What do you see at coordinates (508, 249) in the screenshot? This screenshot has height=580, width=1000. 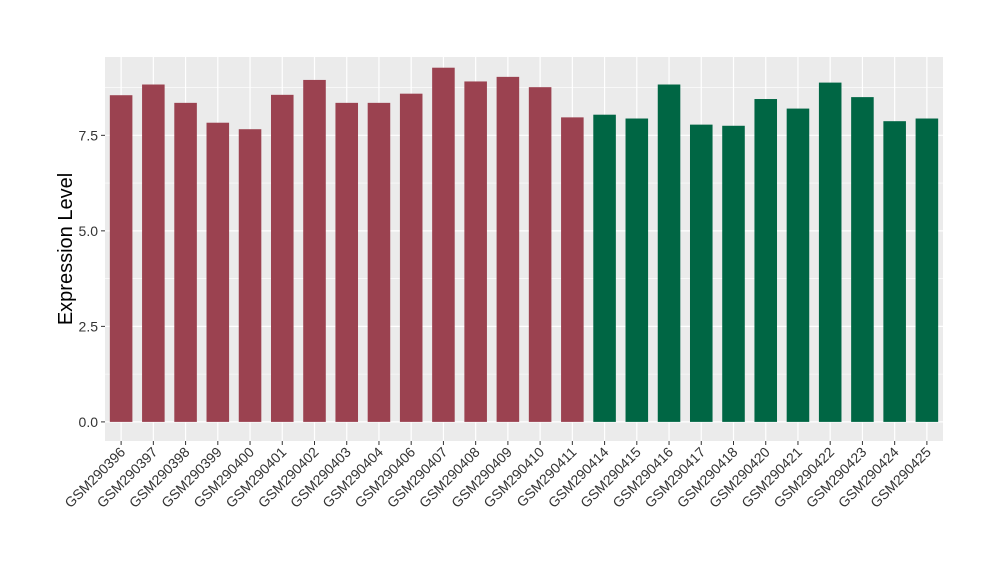 I see `bar-GSM290409` at bounding box center [508, 249].